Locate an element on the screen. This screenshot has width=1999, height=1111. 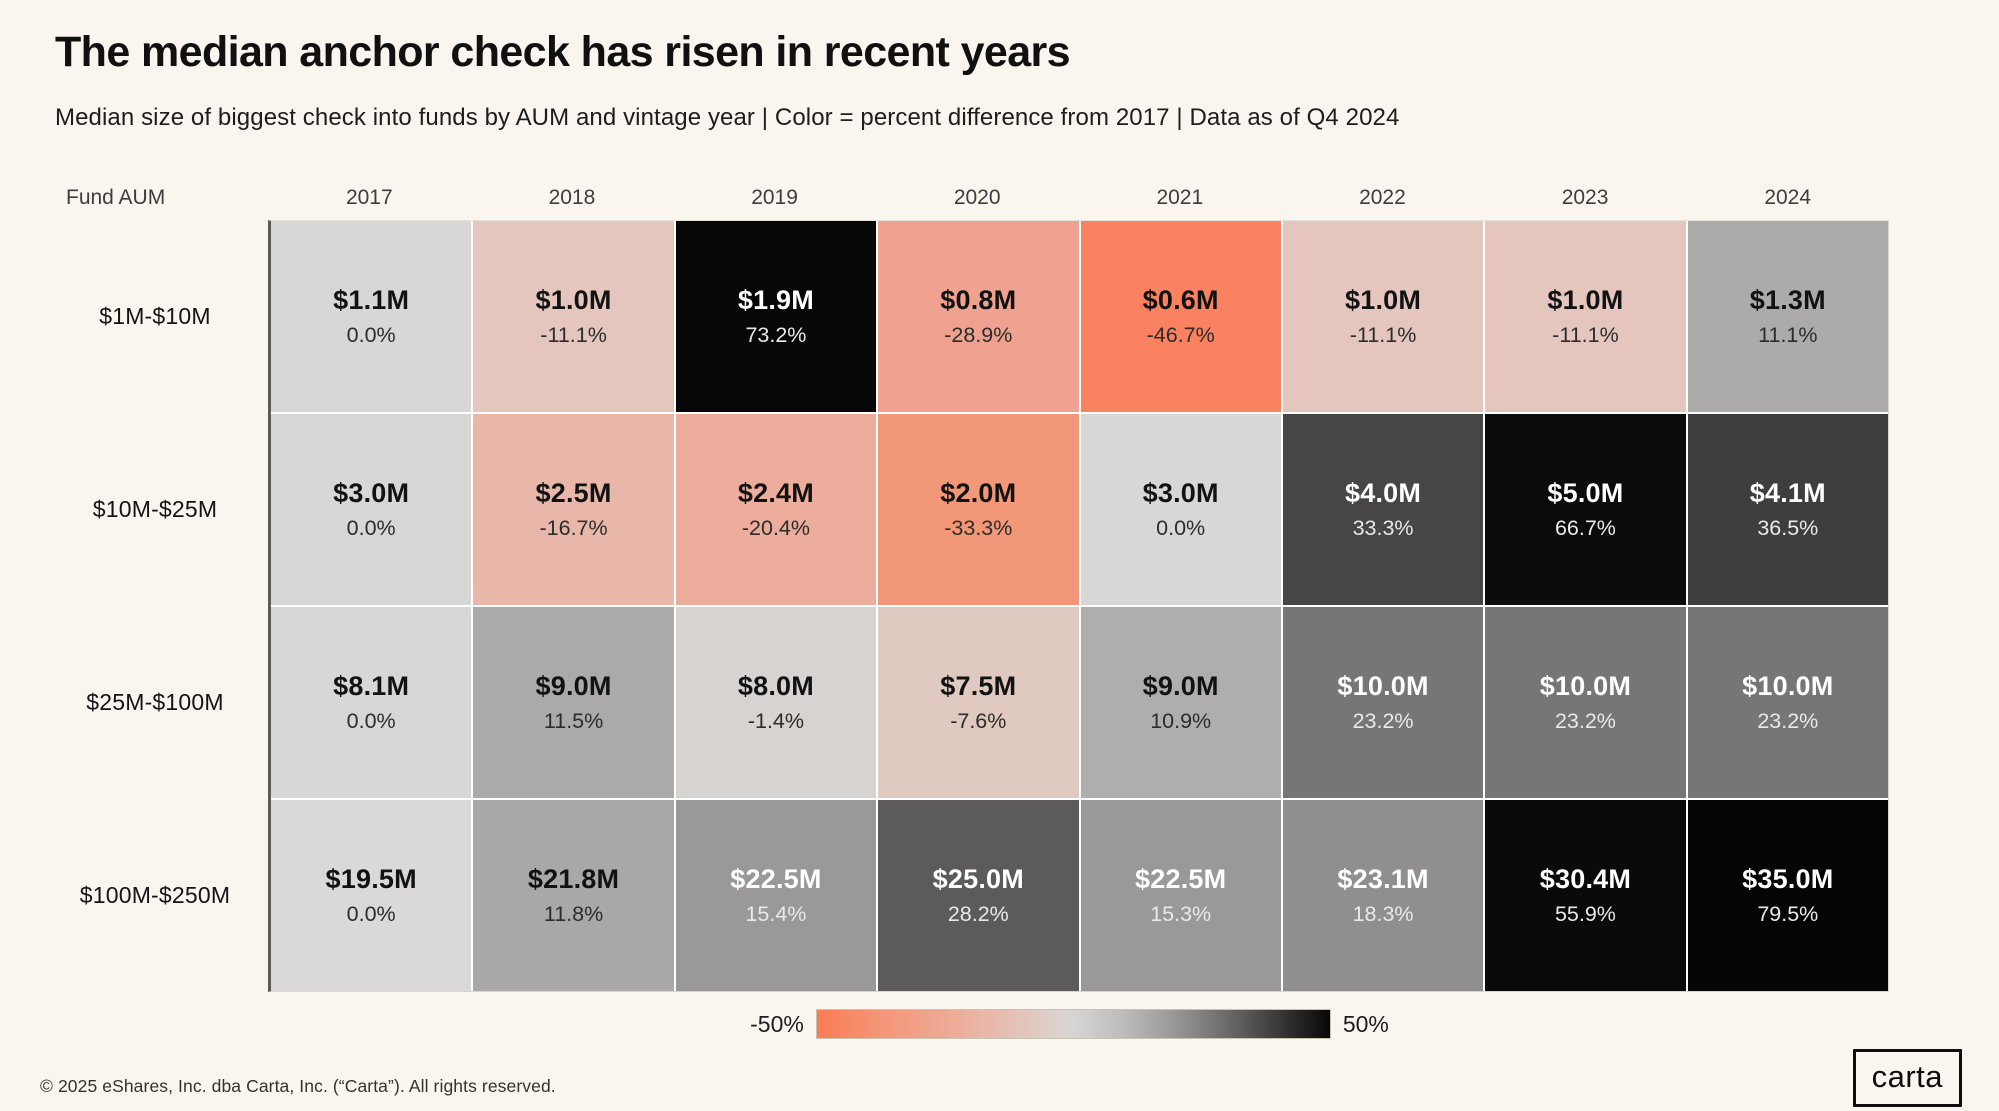
cell-percent: 28.2% is located at coordinates (978, 914).